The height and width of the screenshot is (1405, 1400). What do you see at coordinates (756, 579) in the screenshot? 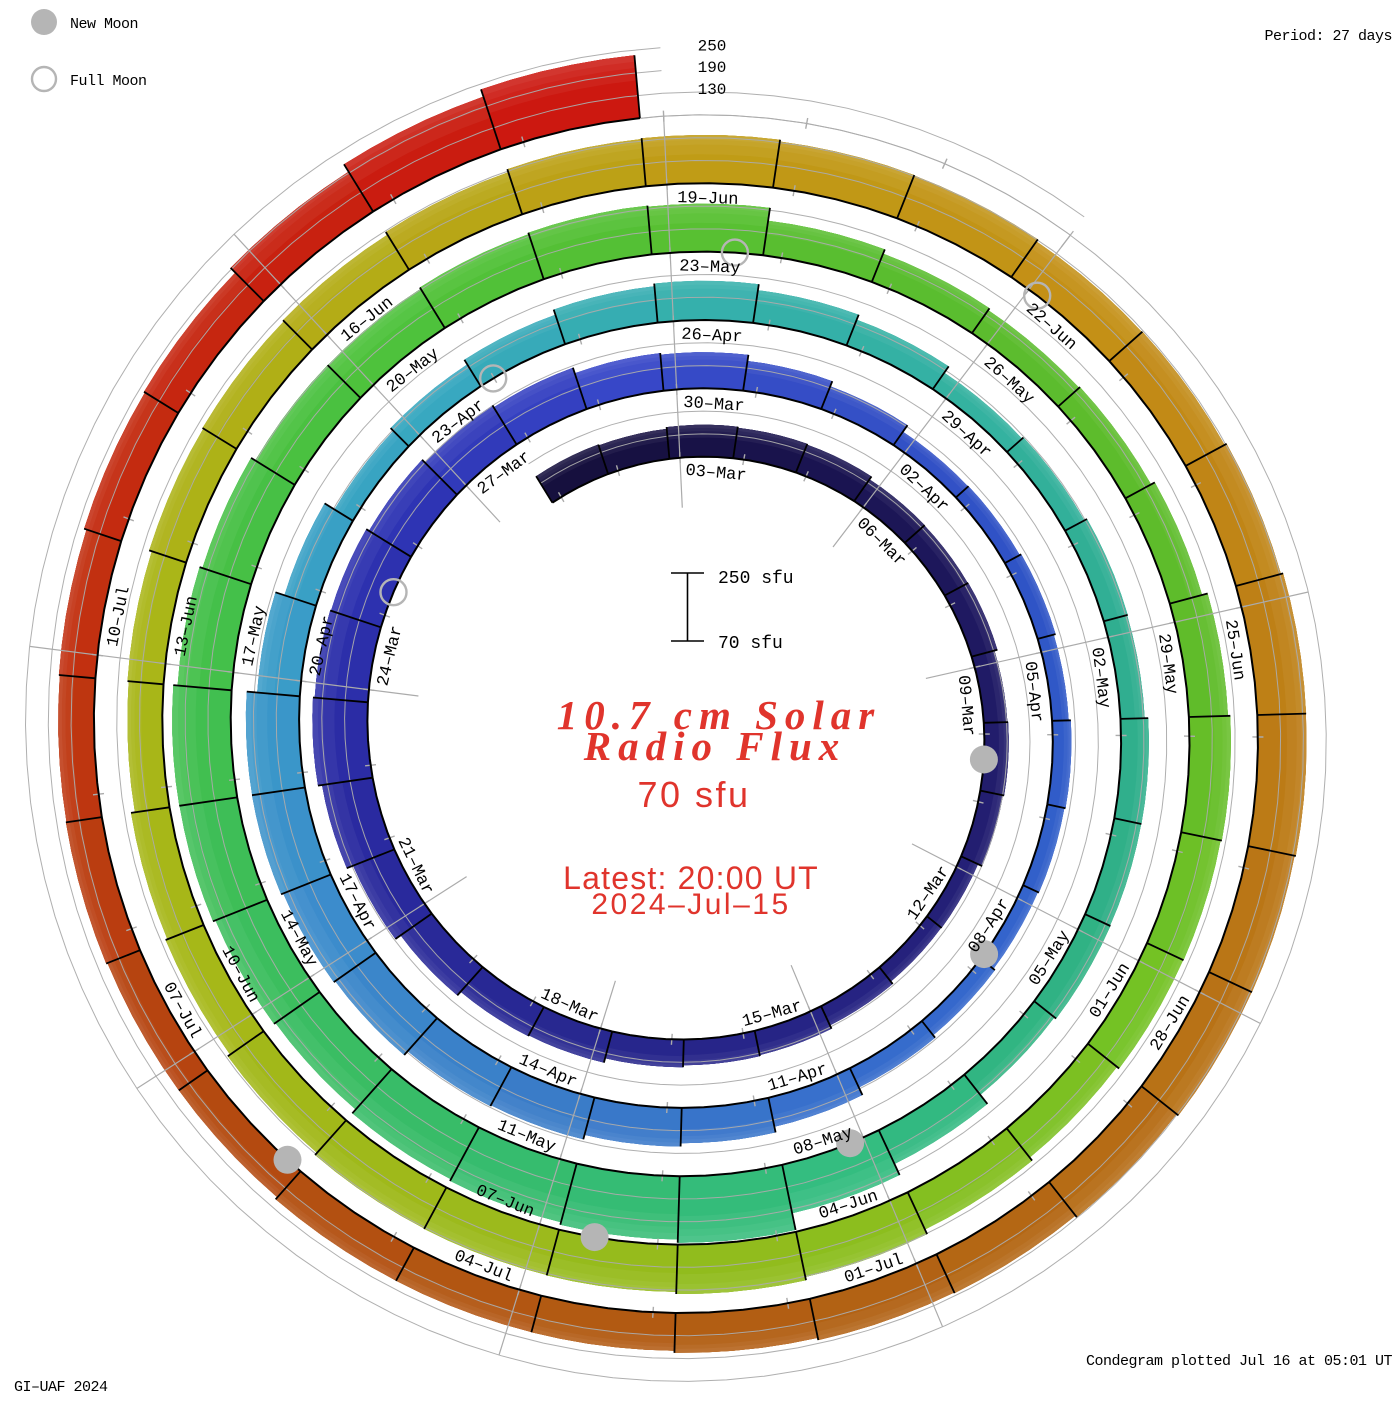
I see `svg-text: 250 sfu` at bounding box center [756, 579].